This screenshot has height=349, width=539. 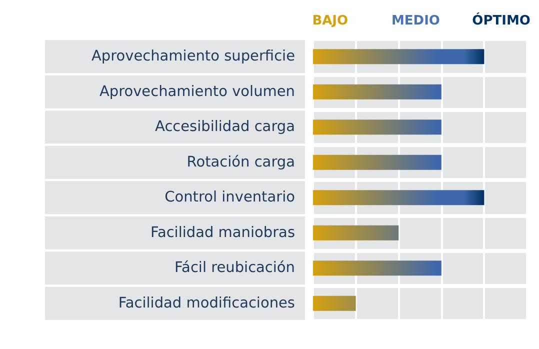 I want to click on text: MEDIO, so click(x=415, y=21).